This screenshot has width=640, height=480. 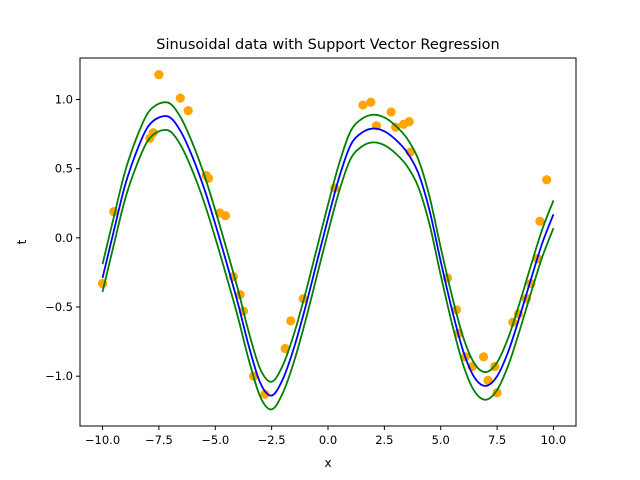 I want to click on x-tick-label: −10.0, so click(x=102, y=440).